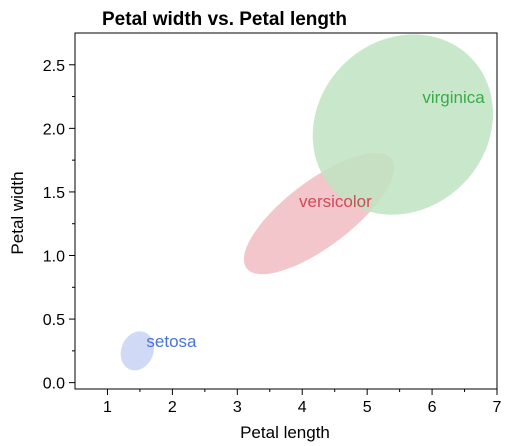  What do you see at coordinates (171, 341) in the screenshot?
I see `group-label-setosa: setosa` at bounding box center [171, 341].